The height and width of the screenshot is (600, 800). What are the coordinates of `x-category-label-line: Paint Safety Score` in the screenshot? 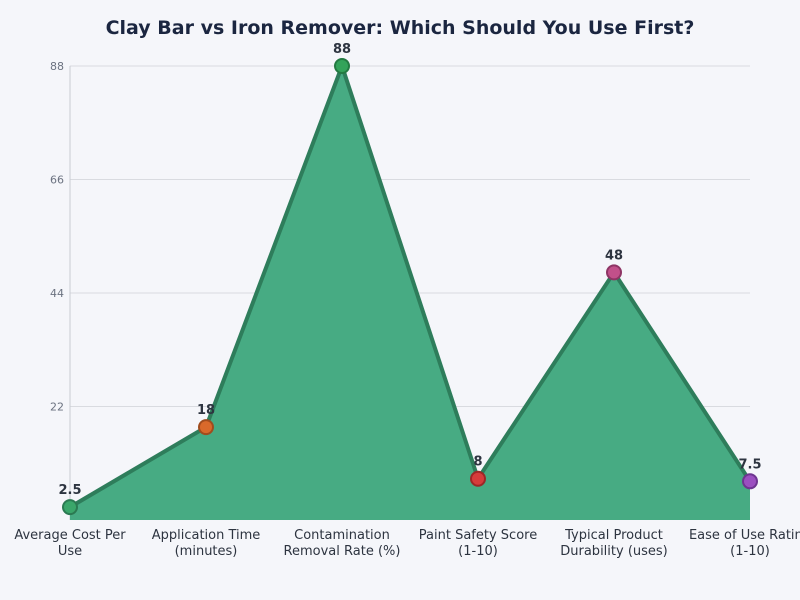 It's located at (478, 535).